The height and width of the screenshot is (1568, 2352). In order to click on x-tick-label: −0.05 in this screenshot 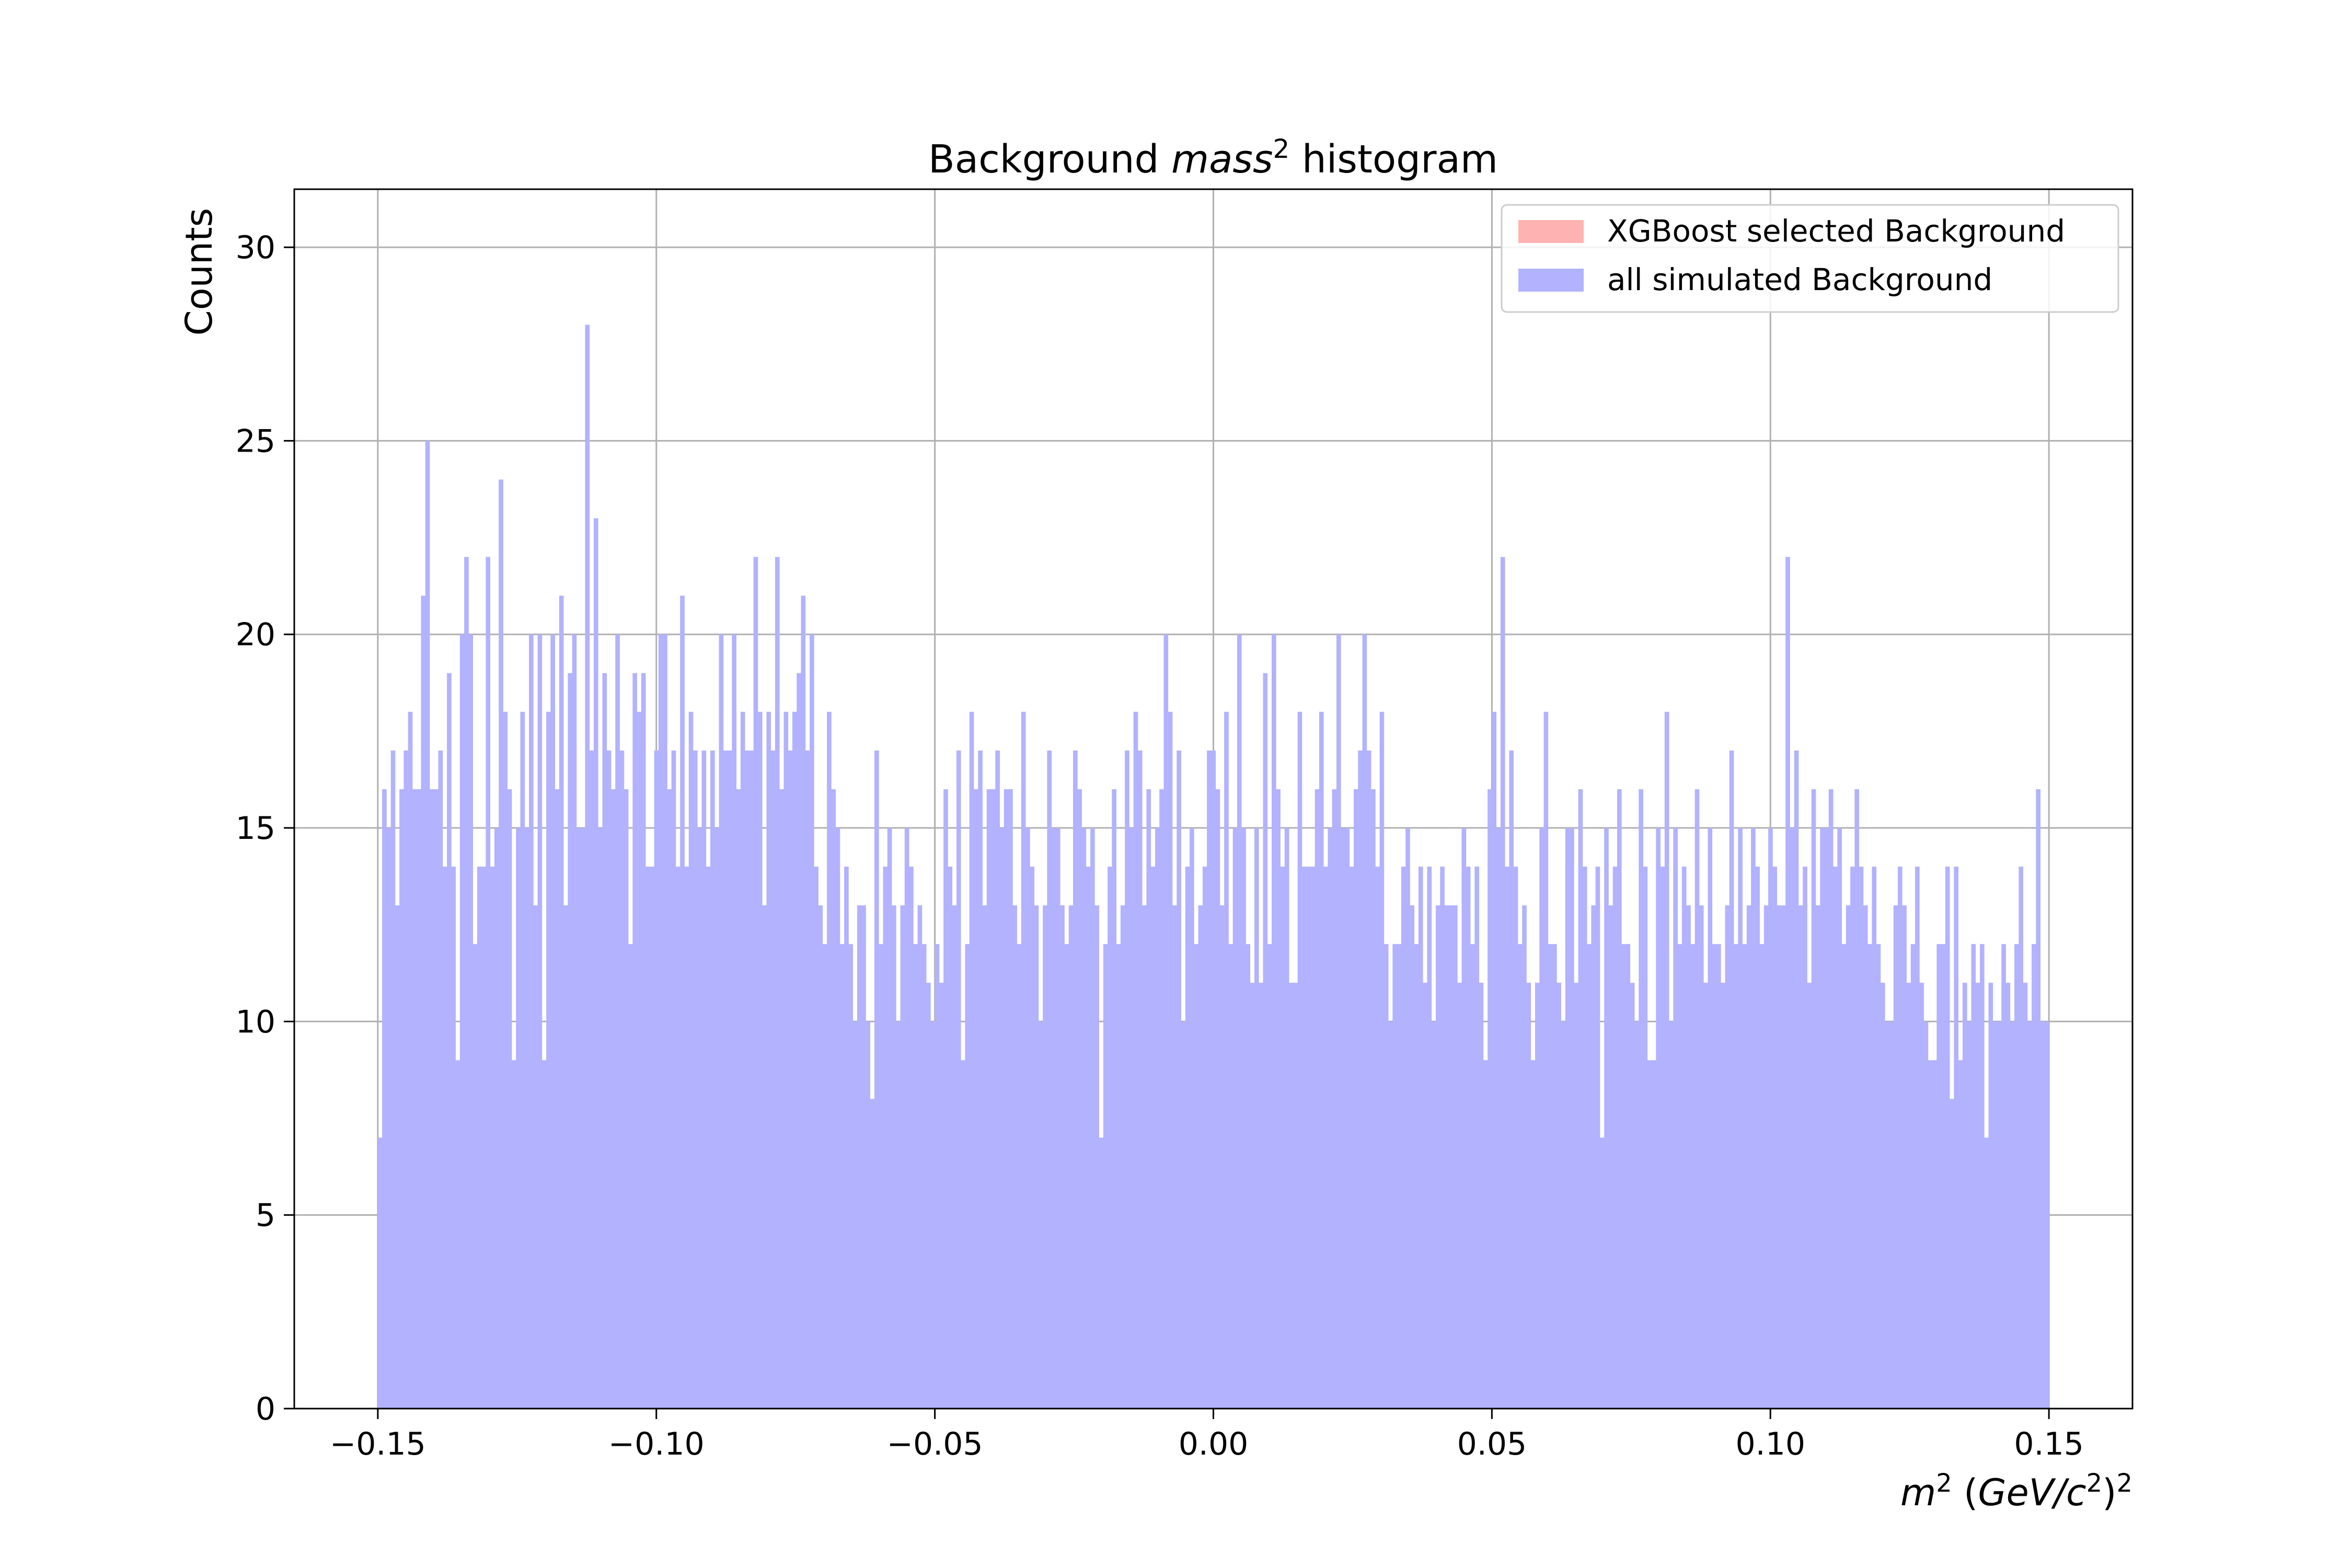, I will do `click(935, 1444)`.